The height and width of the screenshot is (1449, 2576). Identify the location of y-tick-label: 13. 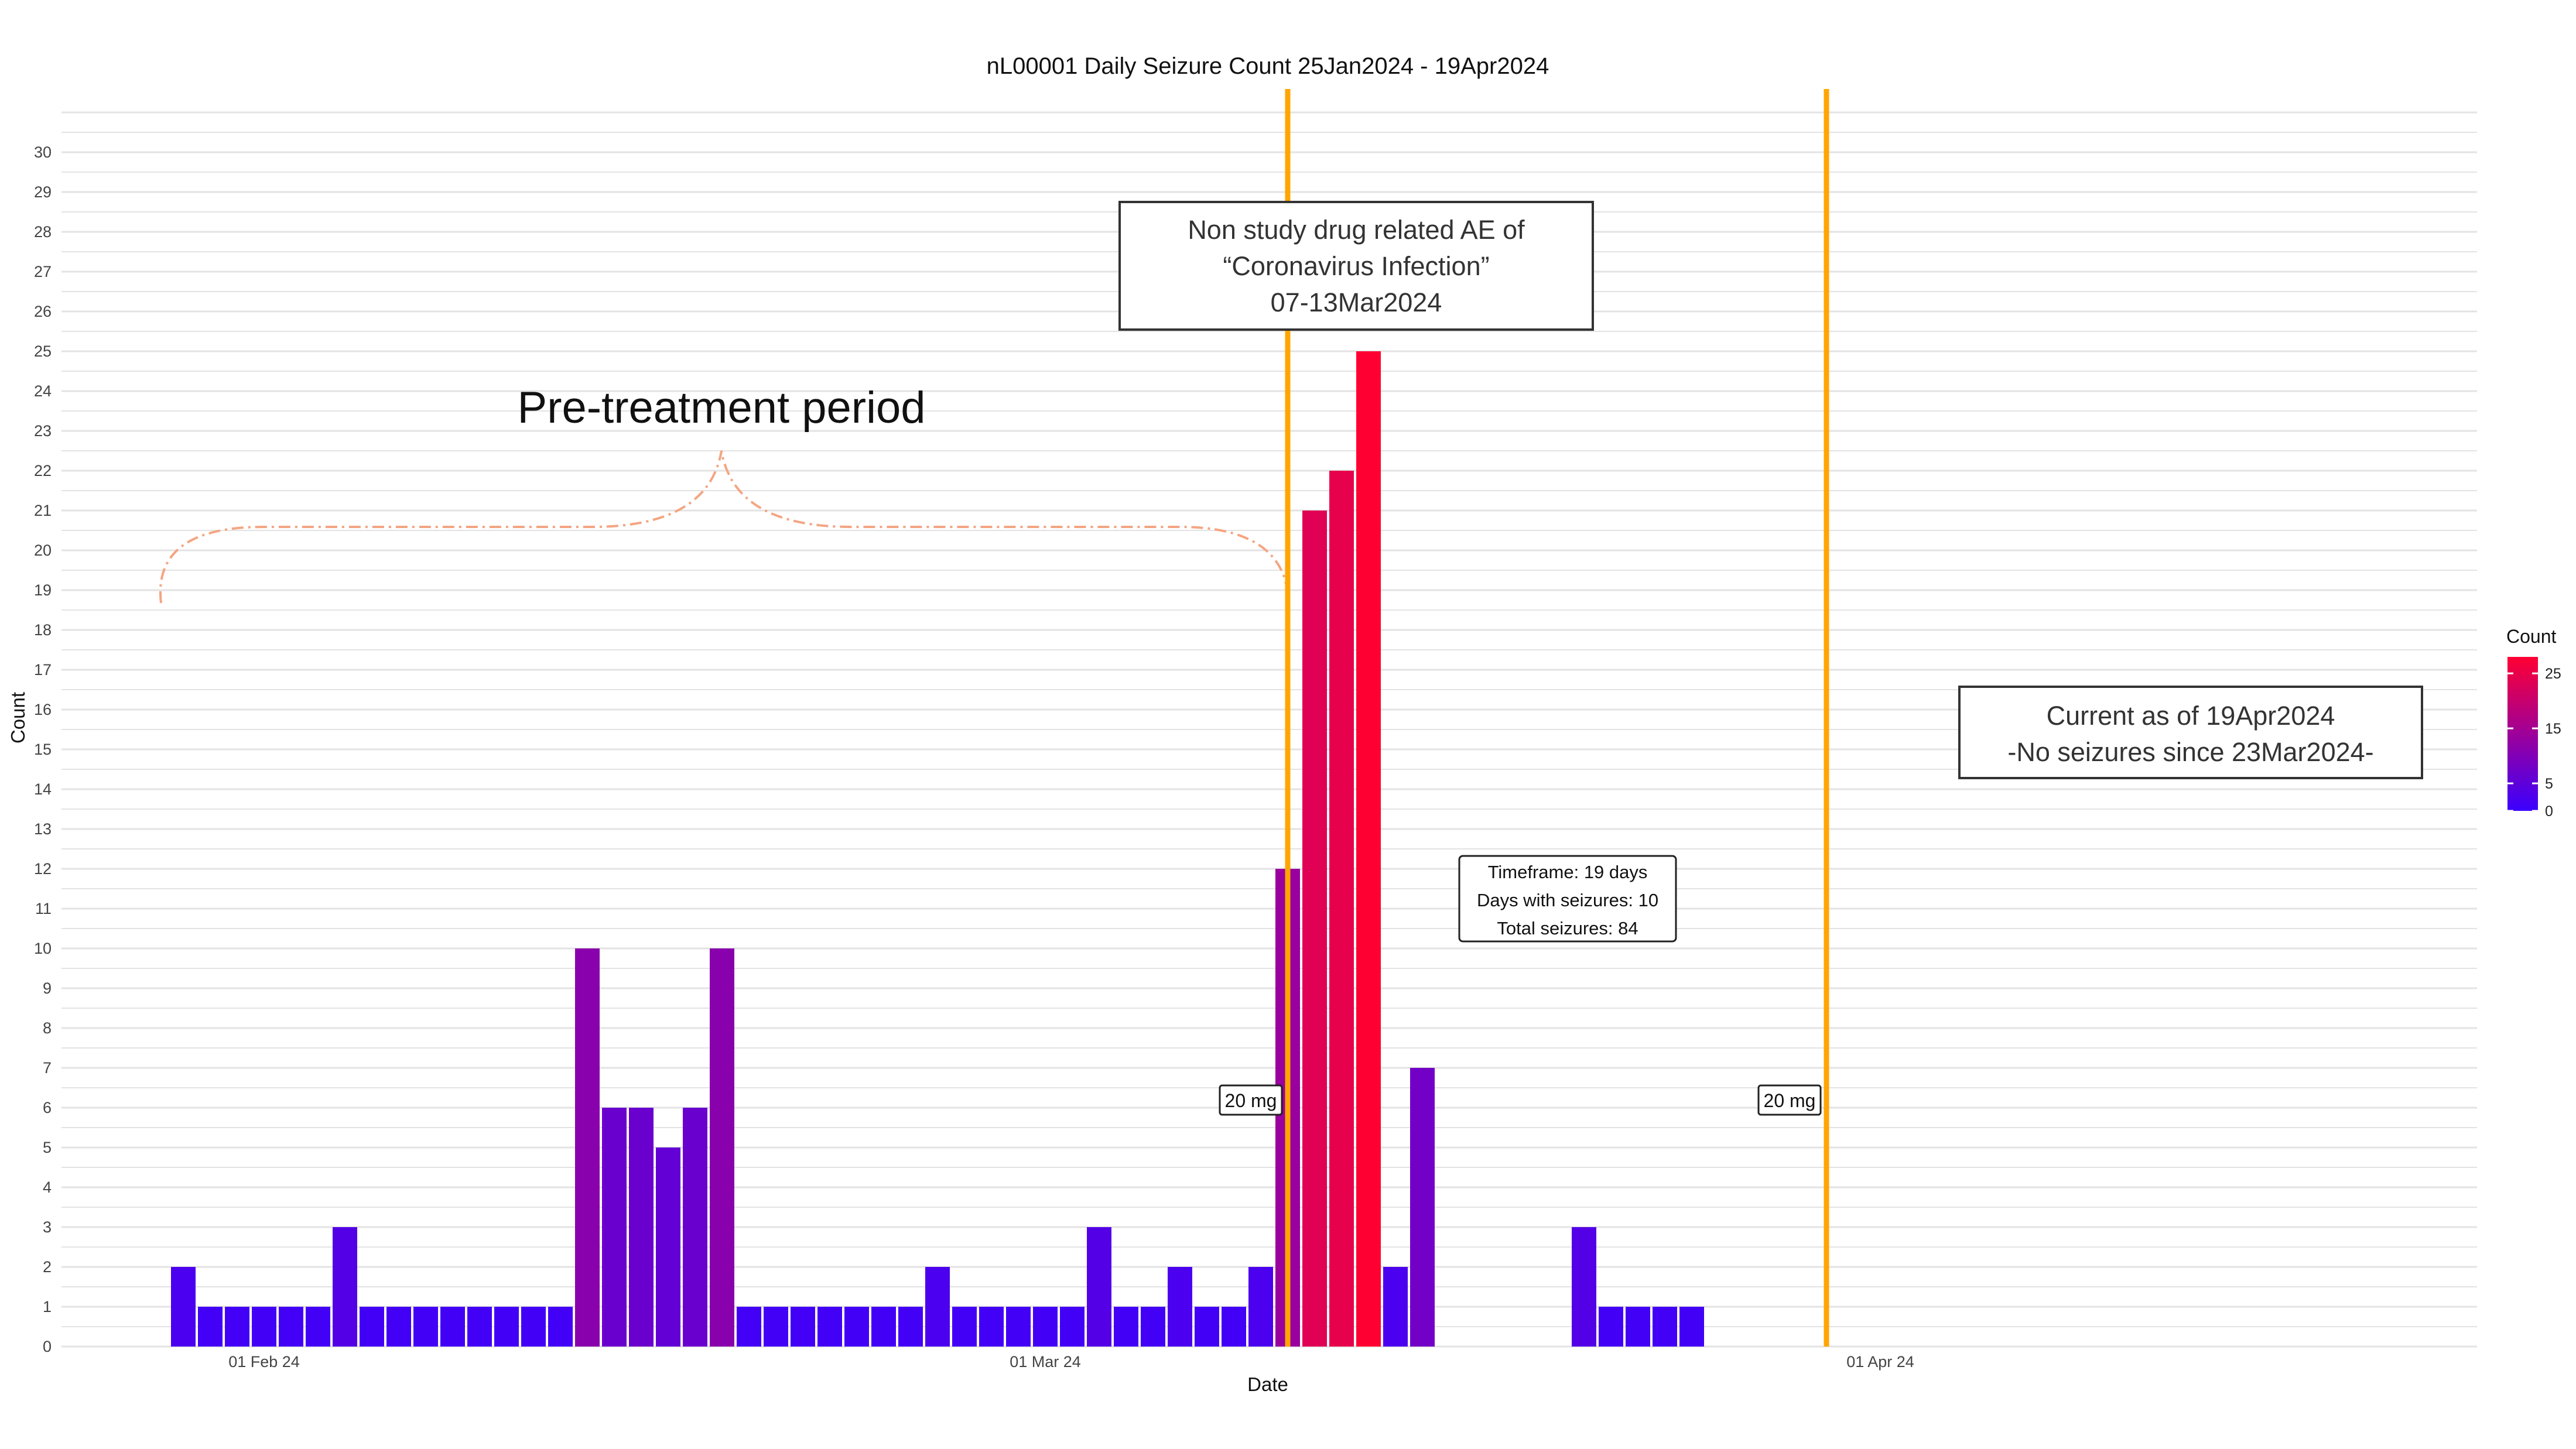
(43, 829).